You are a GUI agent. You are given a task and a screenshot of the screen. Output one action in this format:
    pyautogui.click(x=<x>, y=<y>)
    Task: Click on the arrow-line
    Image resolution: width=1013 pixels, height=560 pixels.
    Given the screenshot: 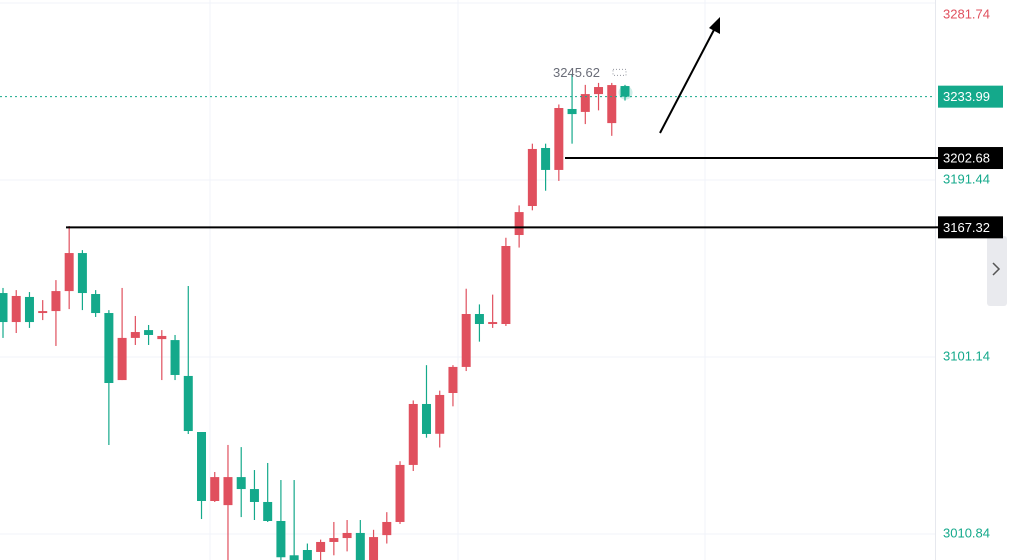 What is the action you would take?
    pyautogui.click(x=688, y=79)
    